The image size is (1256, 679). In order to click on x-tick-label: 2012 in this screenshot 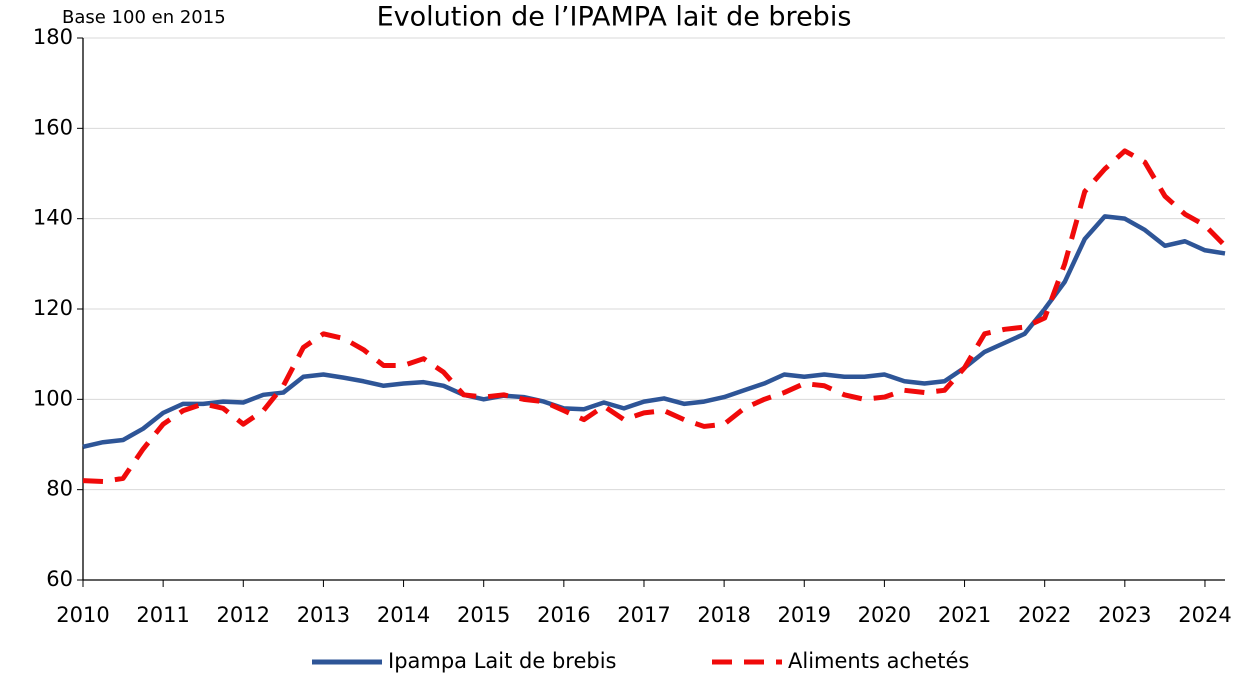, I will do `click(243, 615)`.